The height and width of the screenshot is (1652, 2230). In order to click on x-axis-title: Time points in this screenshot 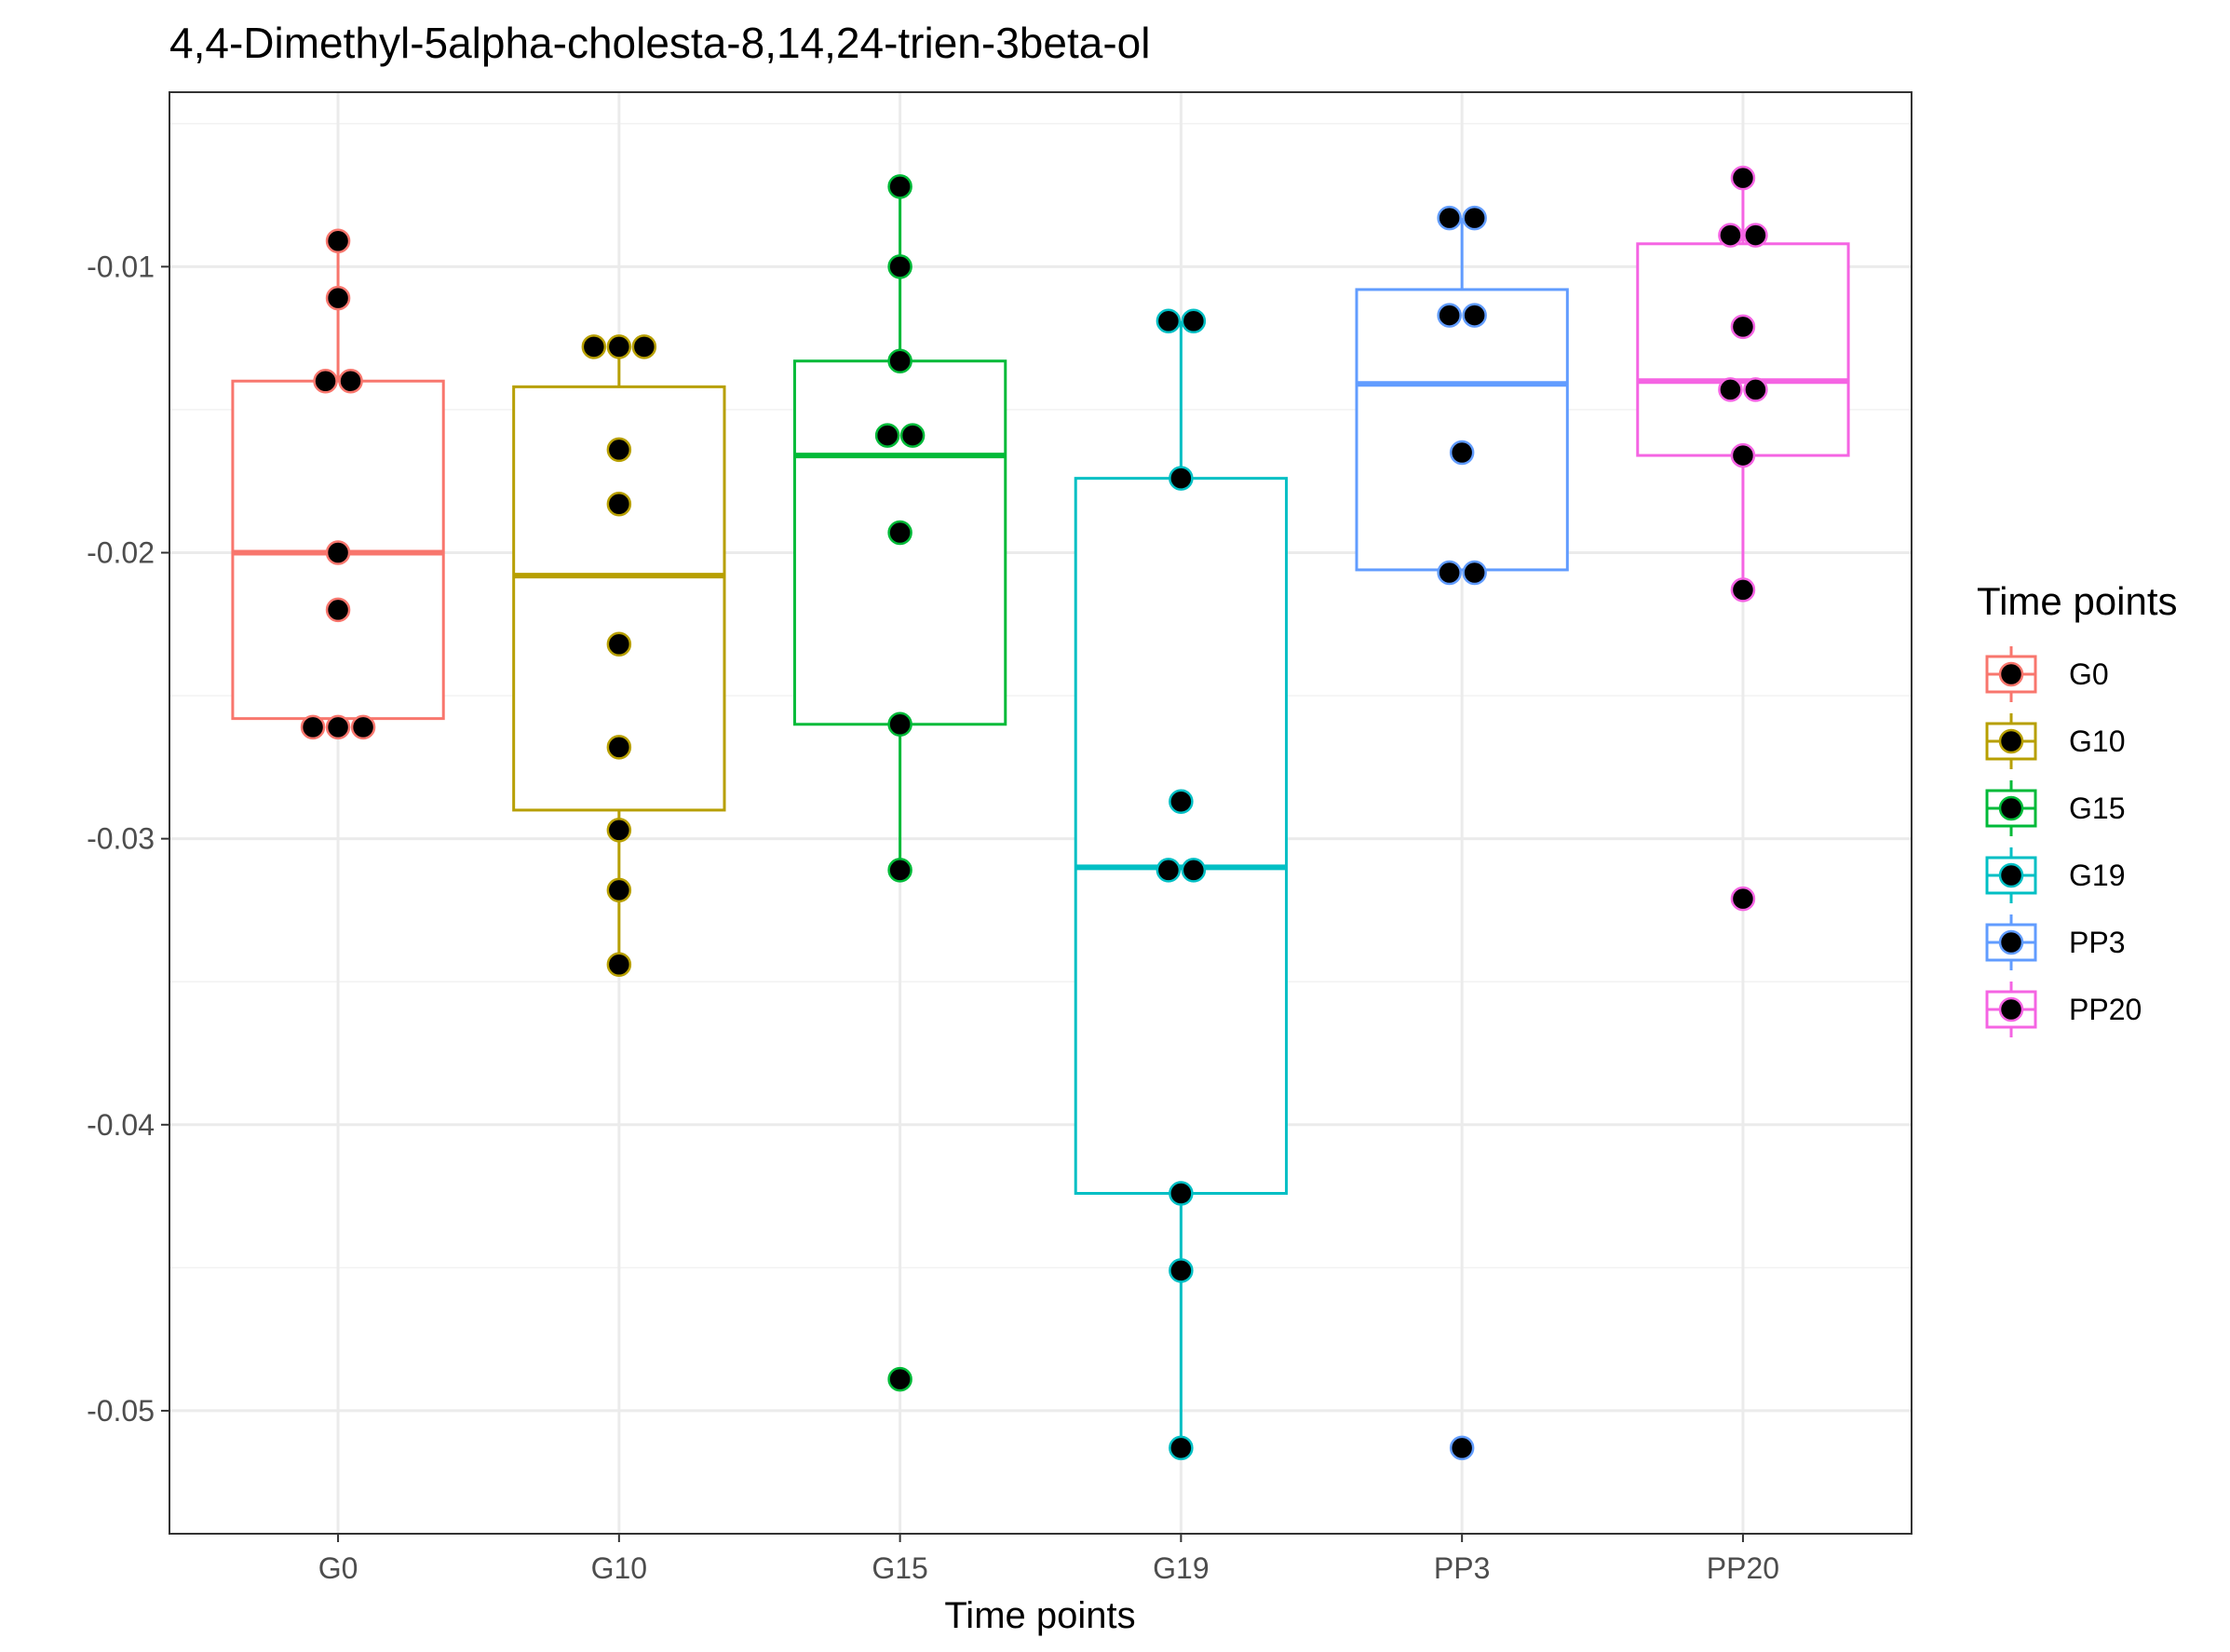, I will do `click(1040, 1615)`.